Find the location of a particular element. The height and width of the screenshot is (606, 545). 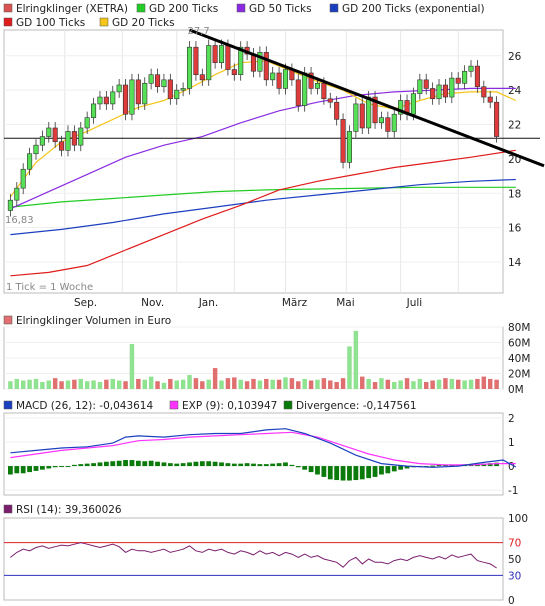

y-tick-label: 80M is located at coordinates (519, 328).